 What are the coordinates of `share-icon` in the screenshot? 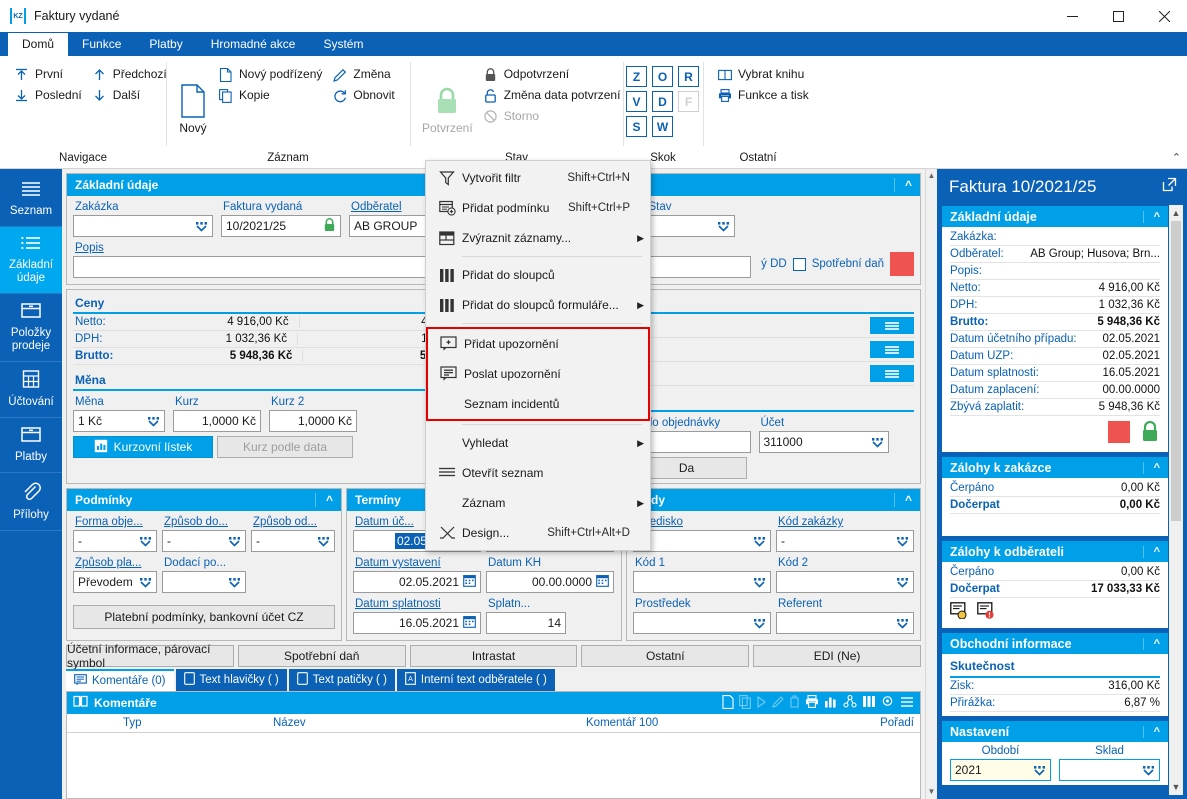 It's located at (850, 702).